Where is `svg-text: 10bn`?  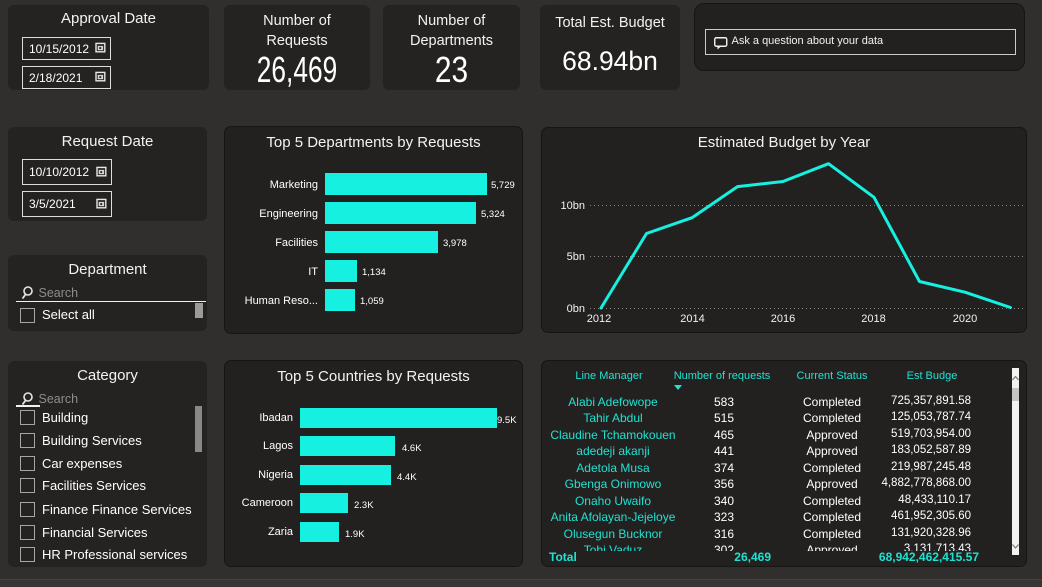
svg-text: 10bn is located at coordinates (573, 206).